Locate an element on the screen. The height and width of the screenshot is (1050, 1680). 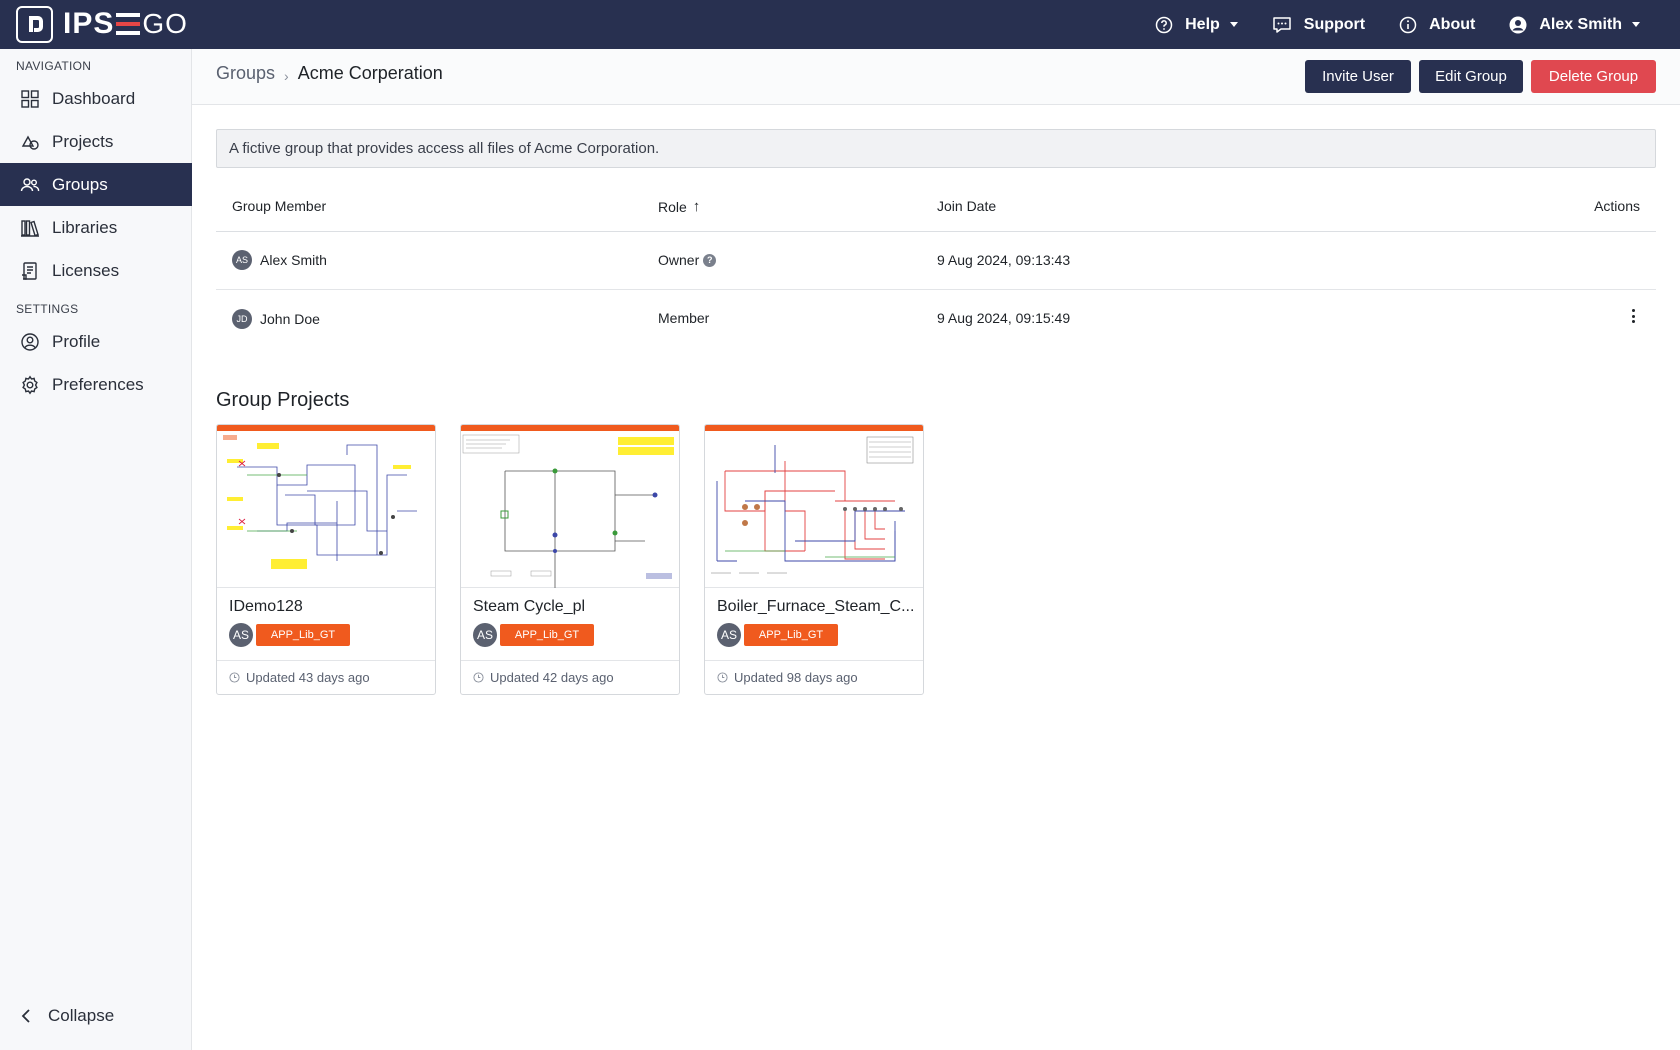
member-cell: AS Alex Smith is located at coordinates (279, 260).